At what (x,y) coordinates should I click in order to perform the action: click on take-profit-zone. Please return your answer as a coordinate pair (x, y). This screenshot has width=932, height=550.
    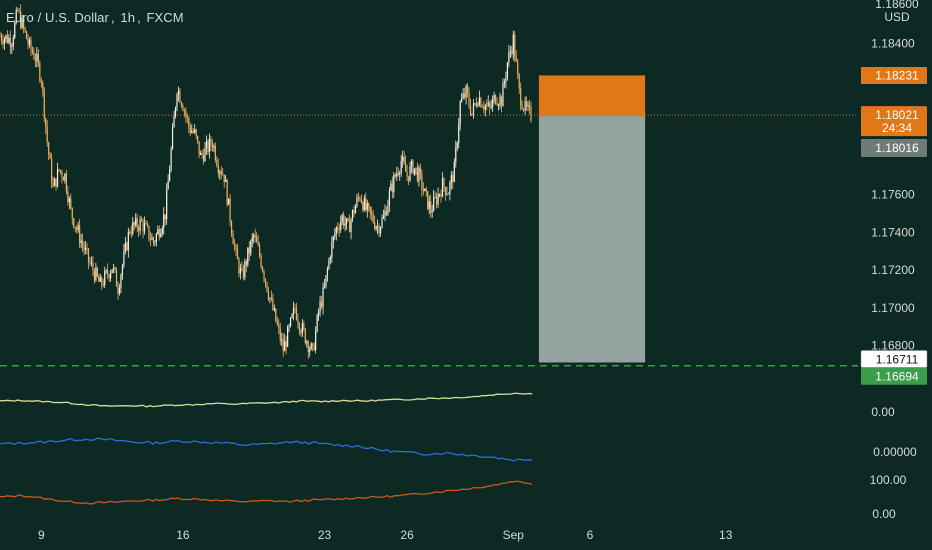
    Looking at the image, I should click on (592, 239).